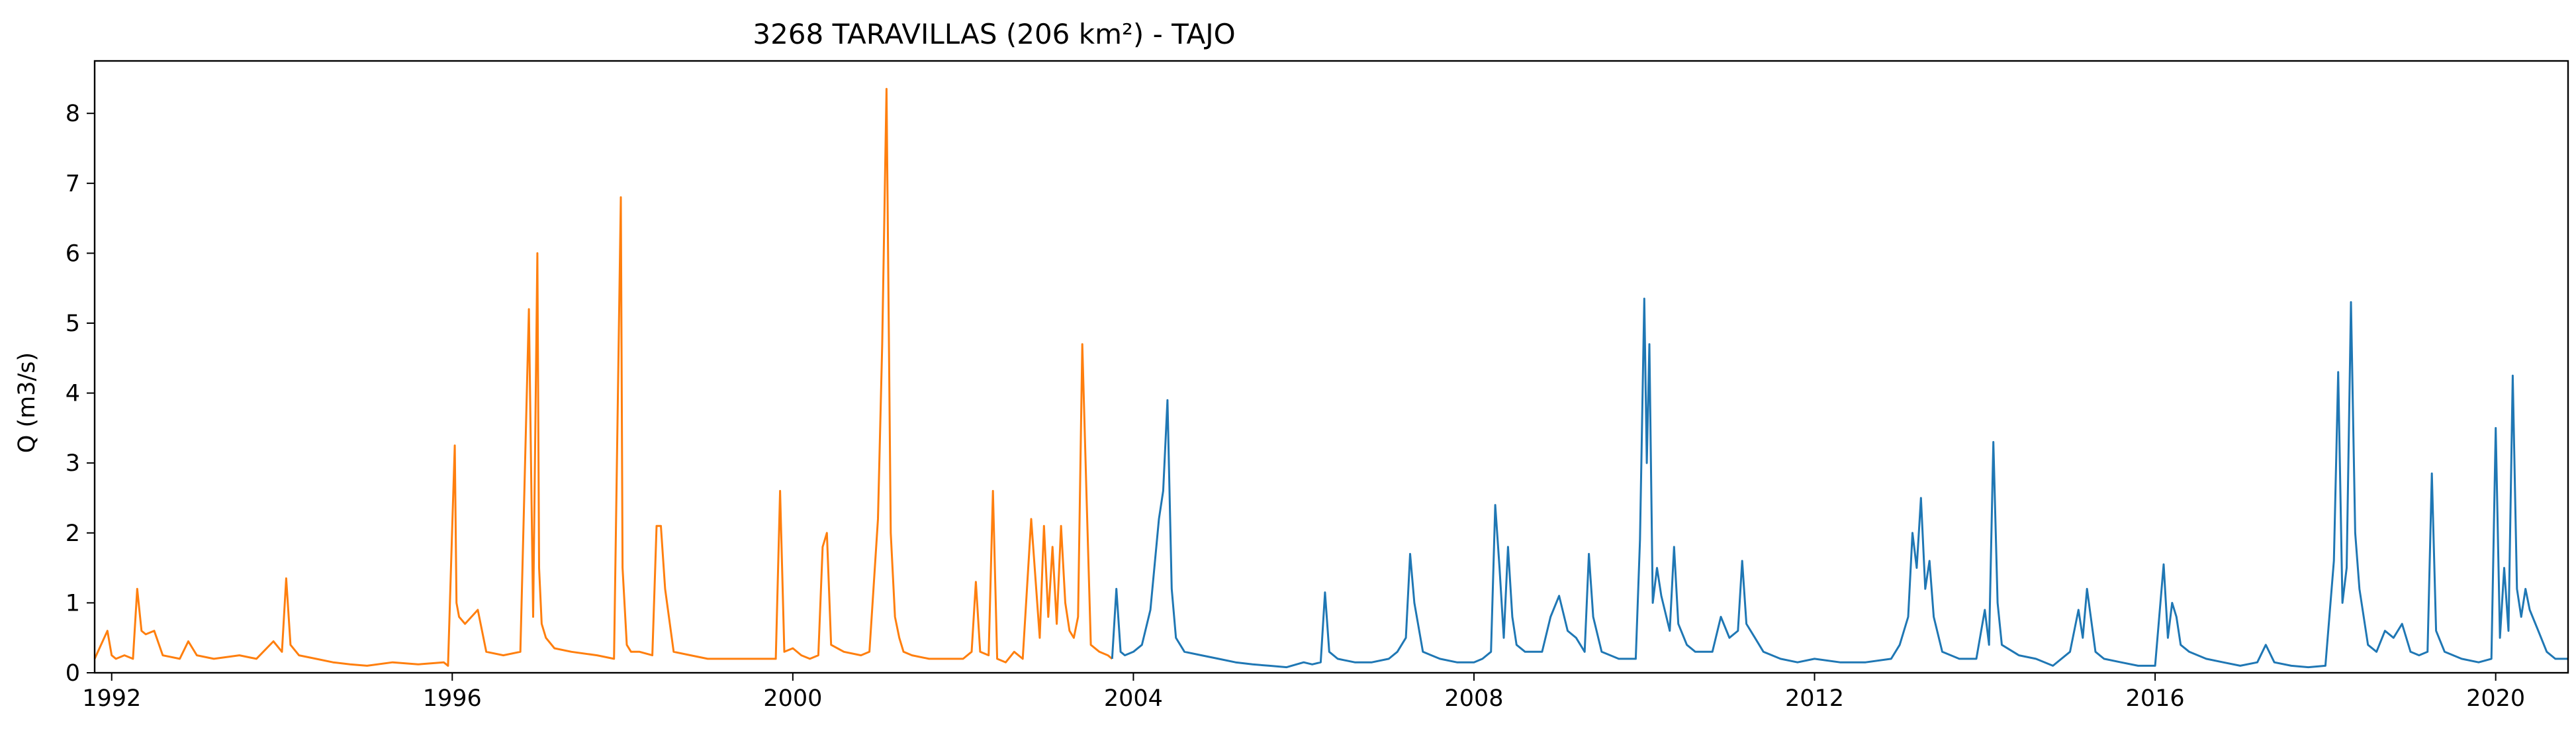  What do you see at coordinates (1133, 699) in the screenshot?
I see `x-tick-label: 2004` at bounding box center [1133, 699].